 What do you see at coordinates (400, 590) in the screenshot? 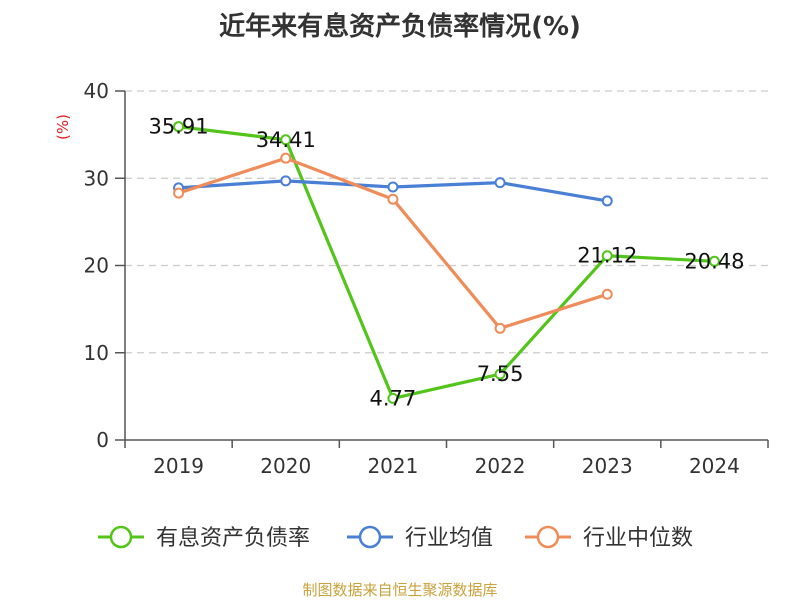
I see `source-note: 制图数据来自恒生聚源数据库` at bounding box center [400, 590].